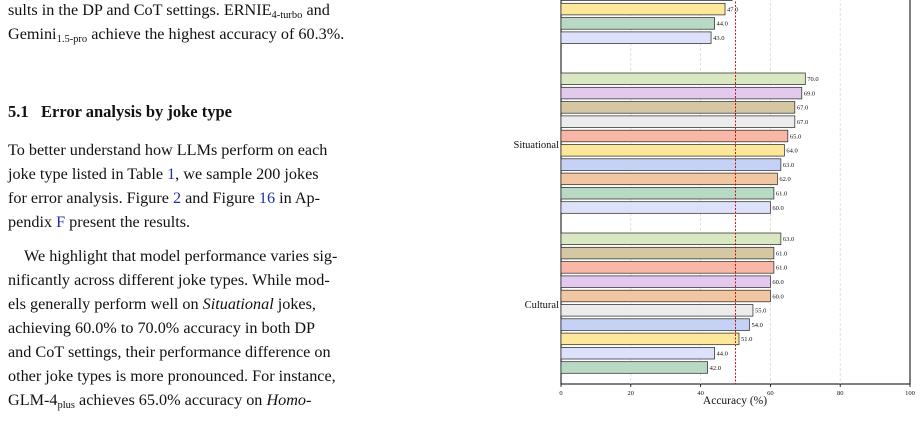  What do you see at coordinates (737, 390) in the screenshot?
I see `x-axis-ticks: 0 20 40 60 80 100` at bounding box center [737, 390].